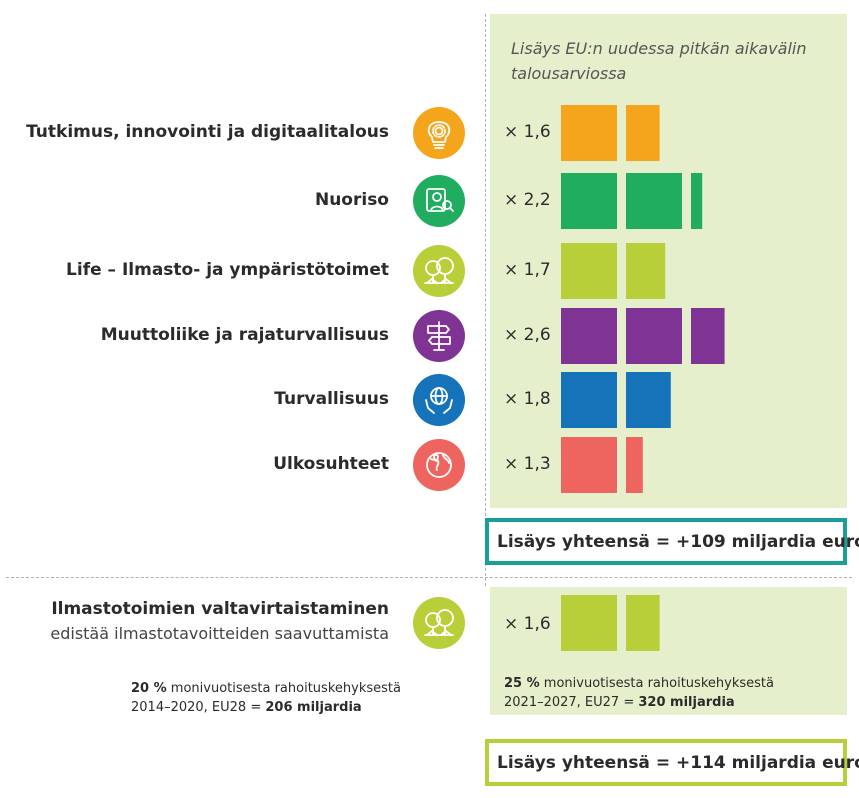 This screenshot has width=859, height=798. I want to click on old-mff-amount: 206 miljardia, so click(313, 707).